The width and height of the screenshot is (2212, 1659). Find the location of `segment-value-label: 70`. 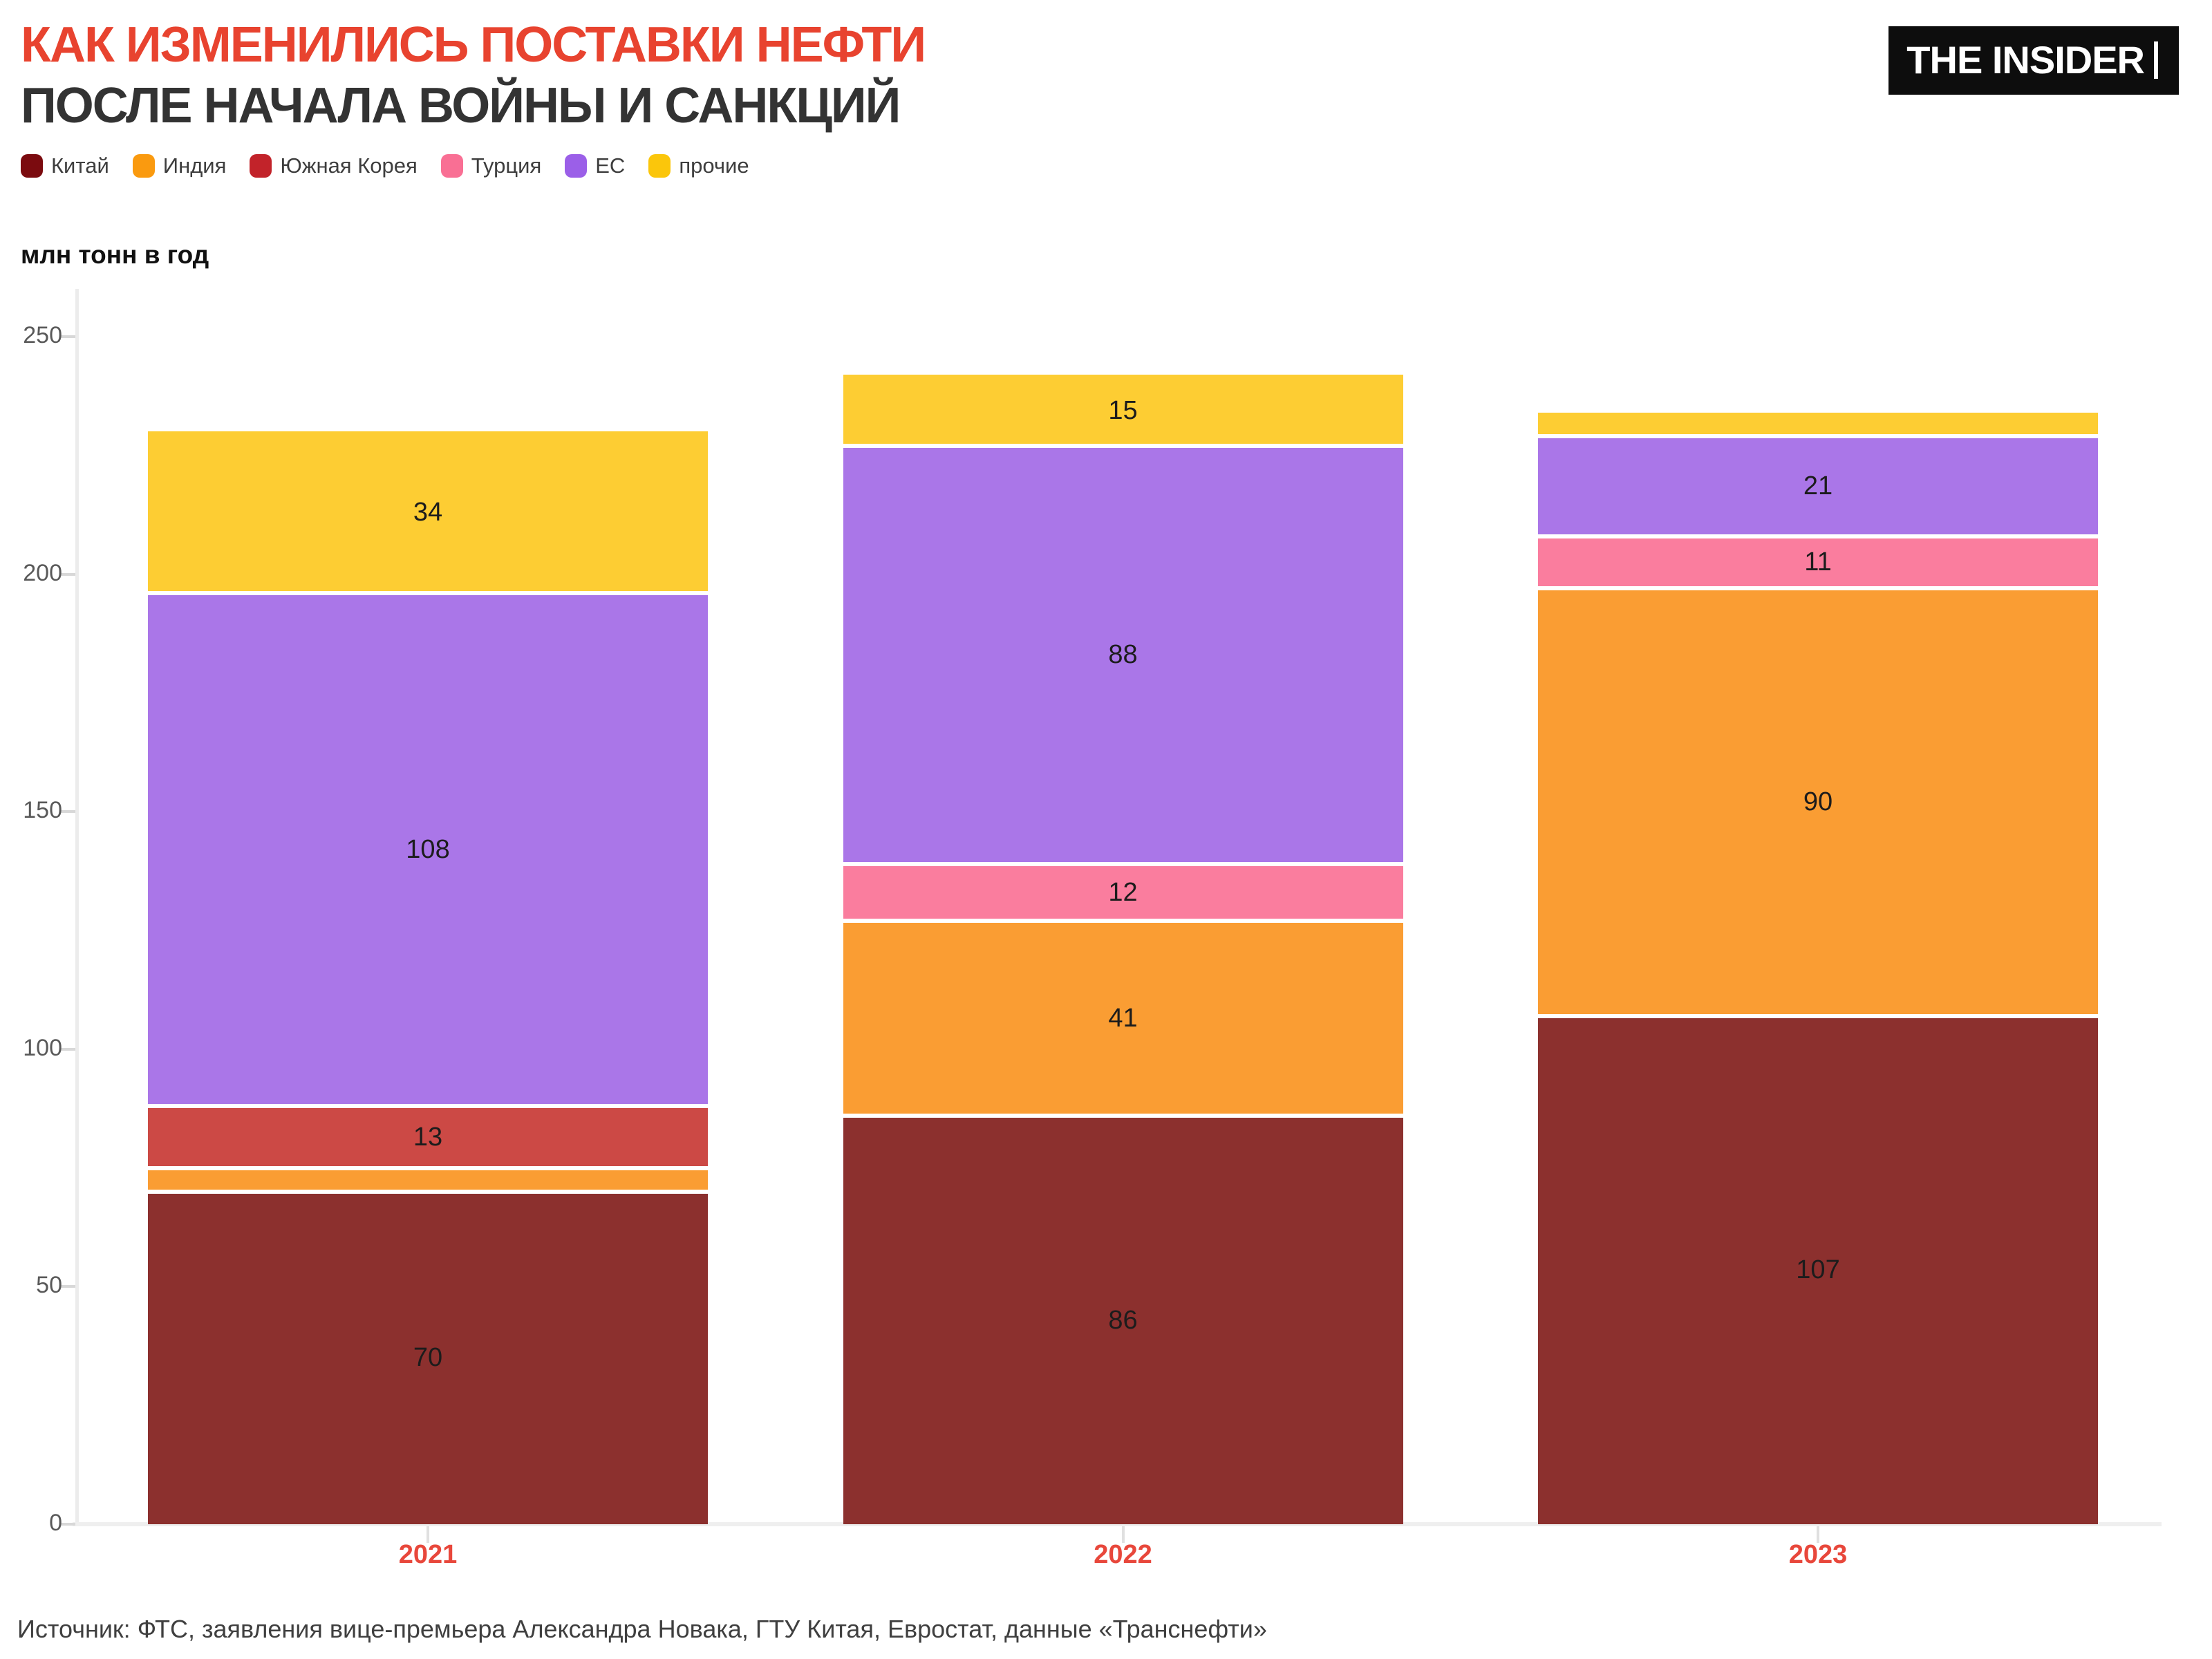

segment-value-label: 70 is located at coordinates (428, 1358).